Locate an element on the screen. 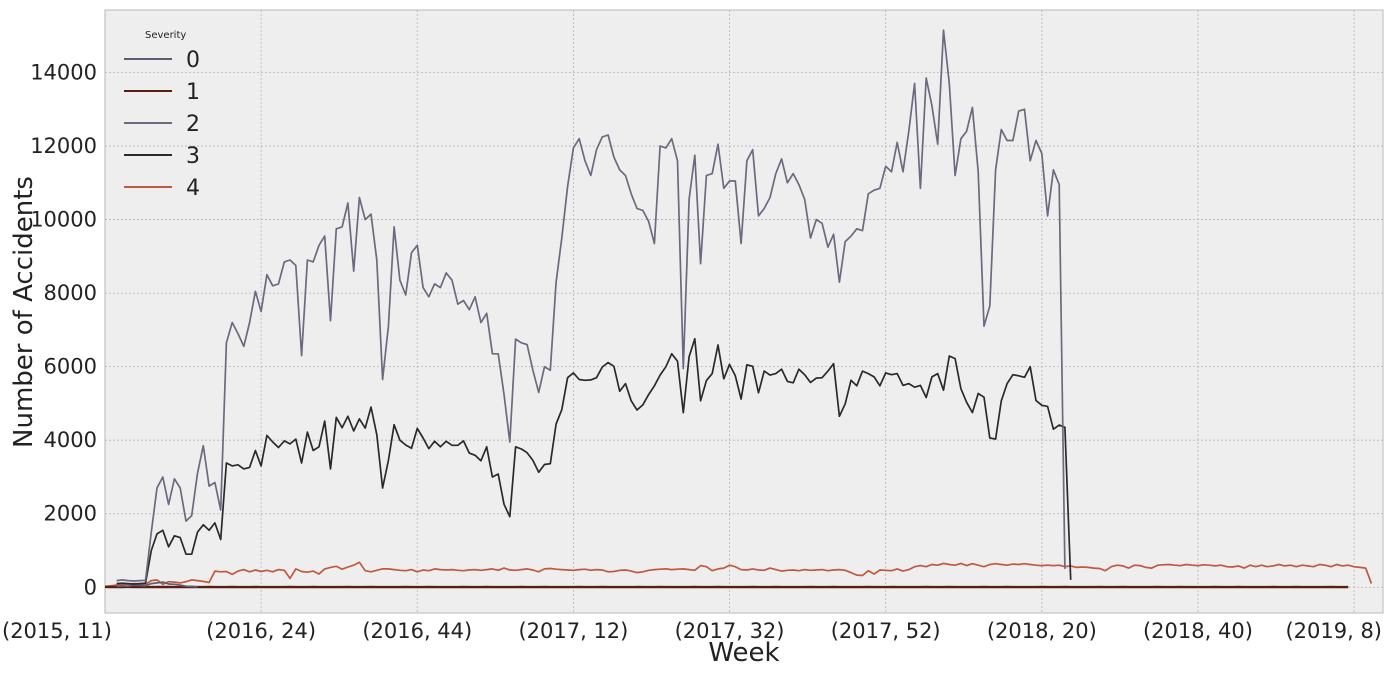 The image size is (1400, 676). y-tick-label: 2000 is located at coordinates (70, 514).